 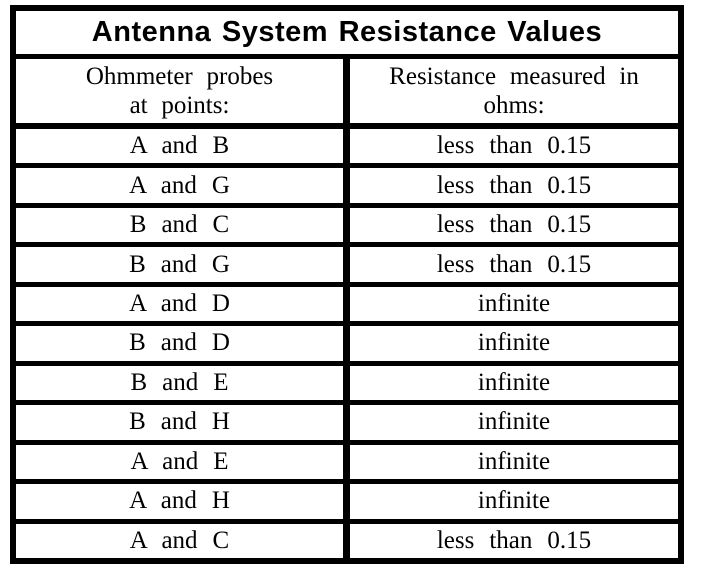 I want to click on probes-cell: B and C, so click(x=183, y=225).